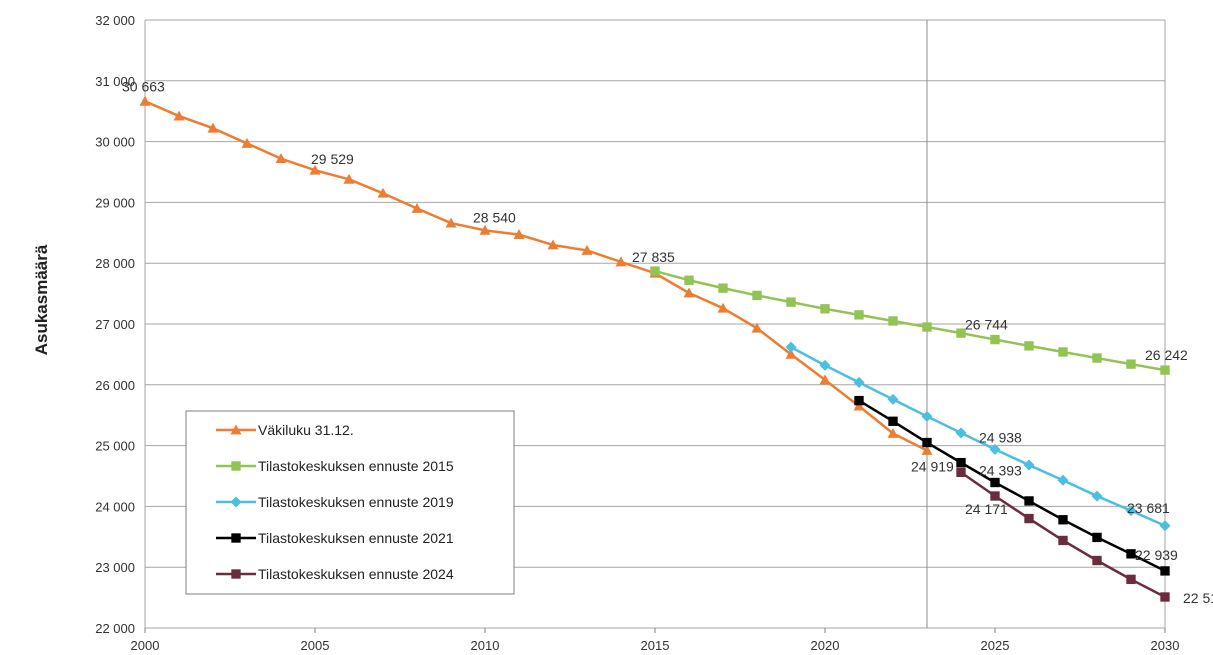 Image resolution: width=1213 pixels, height=655 pixels. I want to click on data-label: 28 540, so click(494, 217).